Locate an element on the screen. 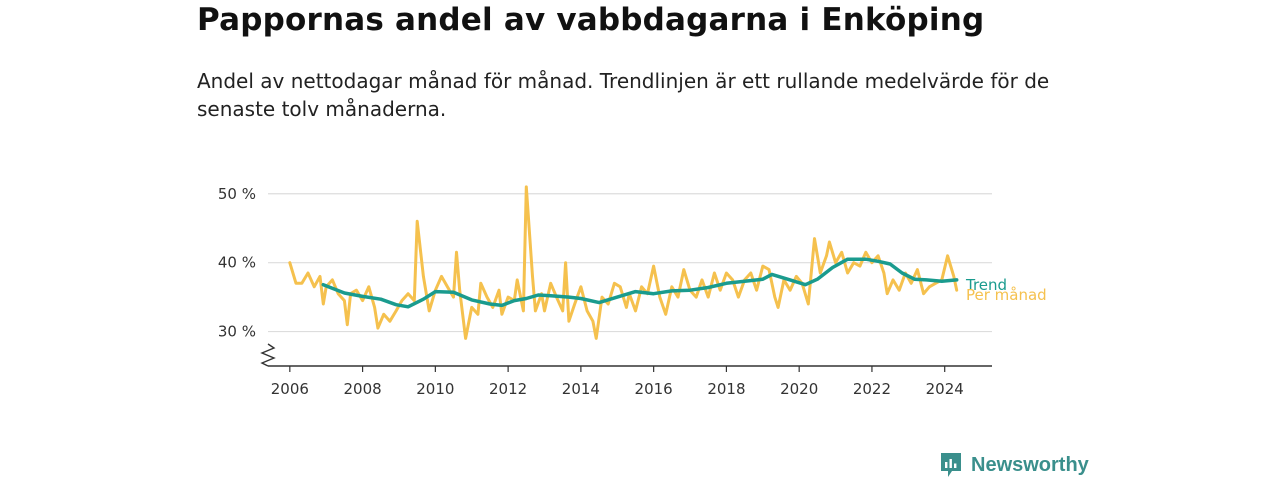 This screenshot has width=1280, height=480. x-tick-label: 2016 is located at coordinates (654, 389).